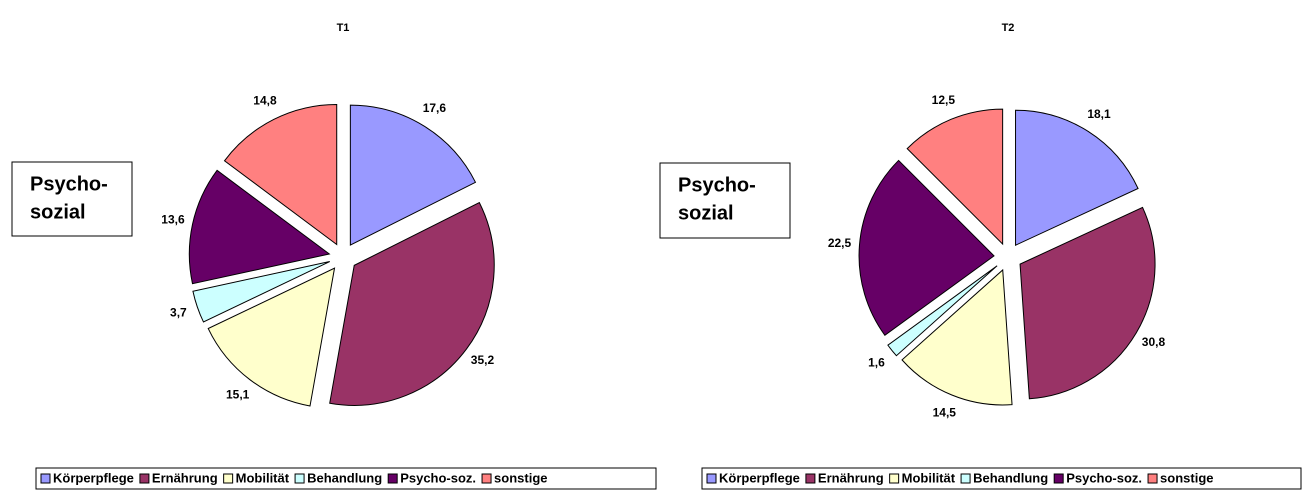  I want to click on data-label: 14,8, so click(265, 101).